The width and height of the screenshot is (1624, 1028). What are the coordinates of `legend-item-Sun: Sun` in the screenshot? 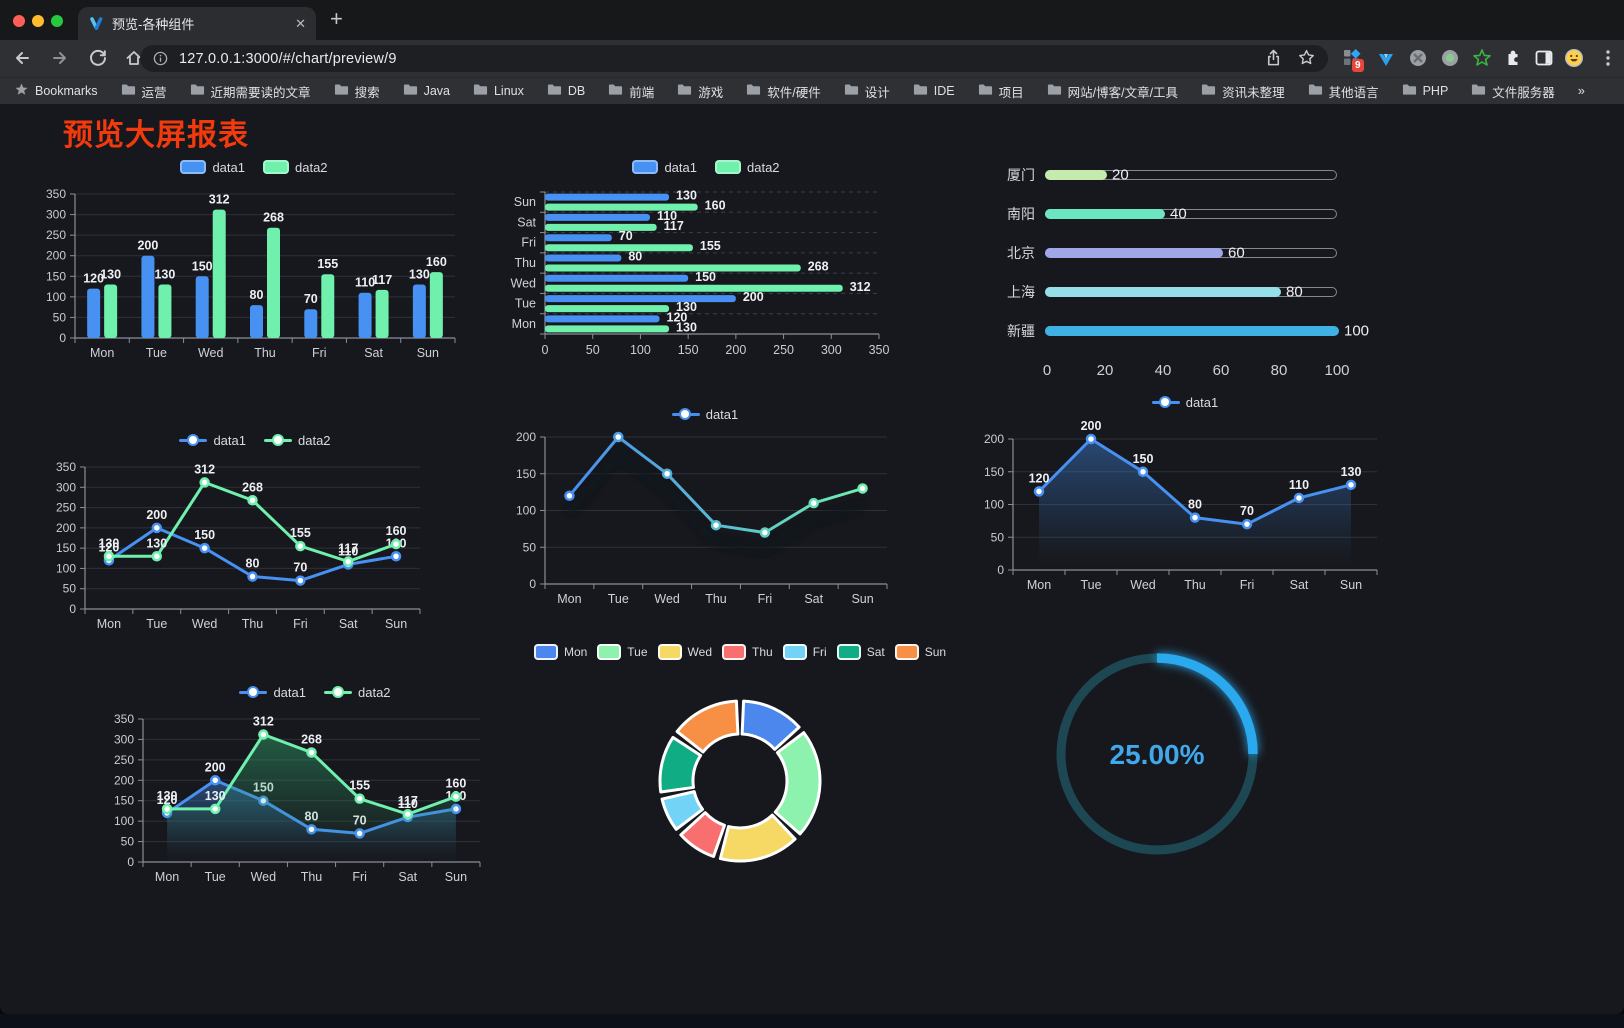 It's located at (920, 652).